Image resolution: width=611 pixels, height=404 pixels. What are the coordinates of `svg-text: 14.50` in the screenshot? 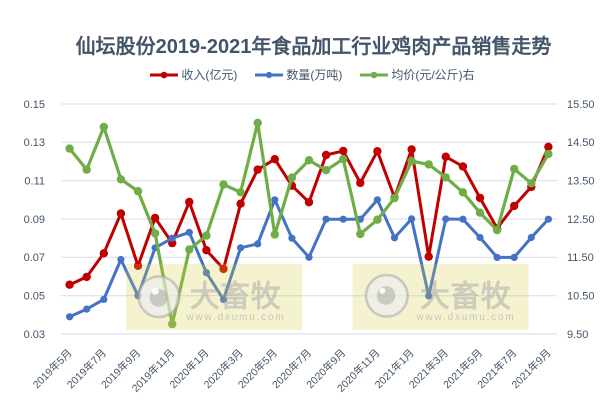 It's located at (581, 143).